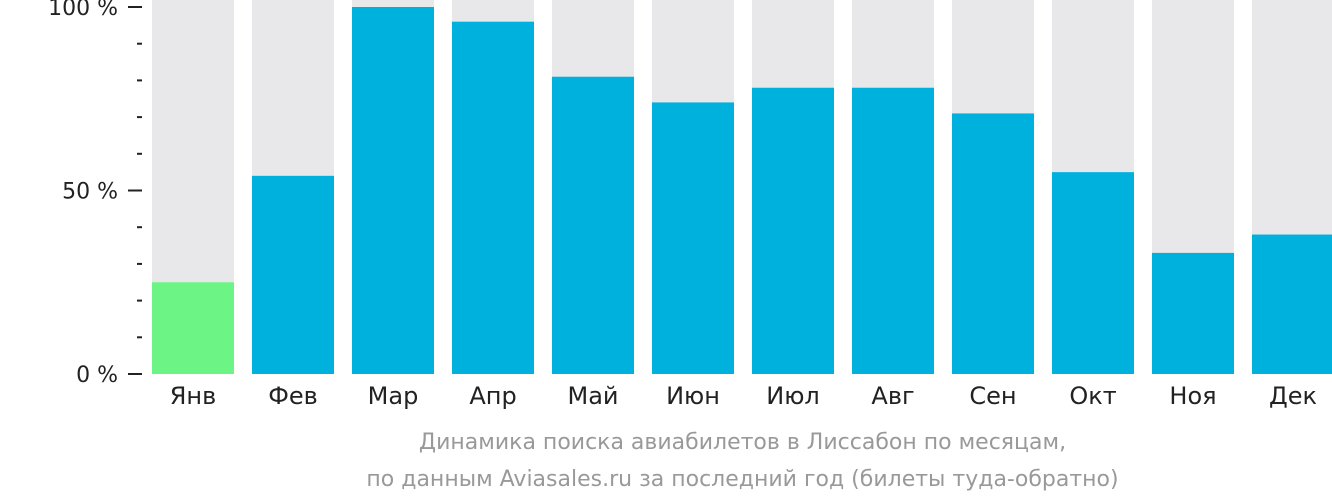 The image size is (1332, 502). Describe the element at coordinates (393, 396) in the screenshot. I see `x-tick-label: Мар` at that location.